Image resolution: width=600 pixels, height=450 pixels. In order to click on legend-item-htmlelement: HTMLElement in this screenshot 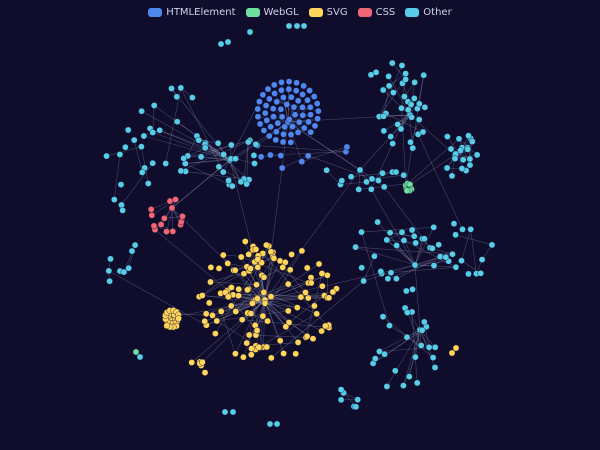, I will do `click(192, 12)`.